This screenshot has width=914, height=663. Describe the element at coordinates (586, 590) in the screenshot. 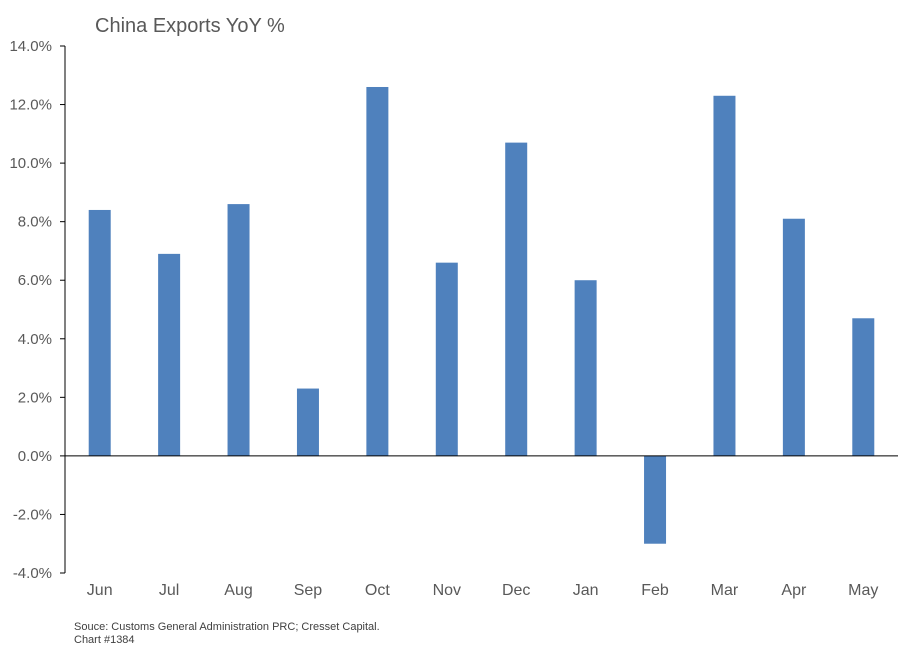

I see `x-tick-label: Jan` at that location.